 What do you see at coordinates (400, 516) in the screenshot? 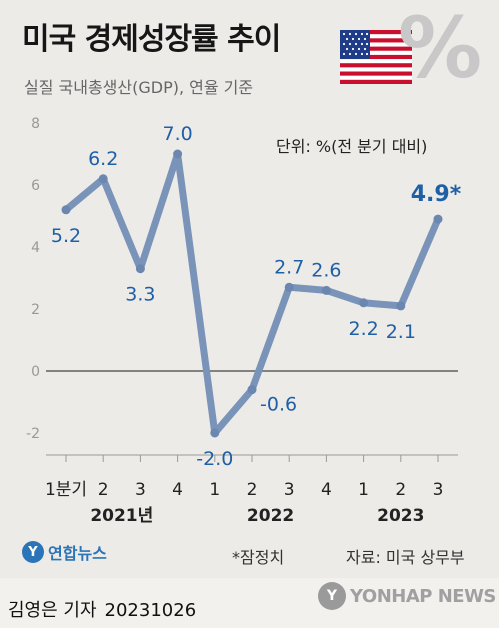
I see `year-label: 2023` at bounding box center [400, 516].